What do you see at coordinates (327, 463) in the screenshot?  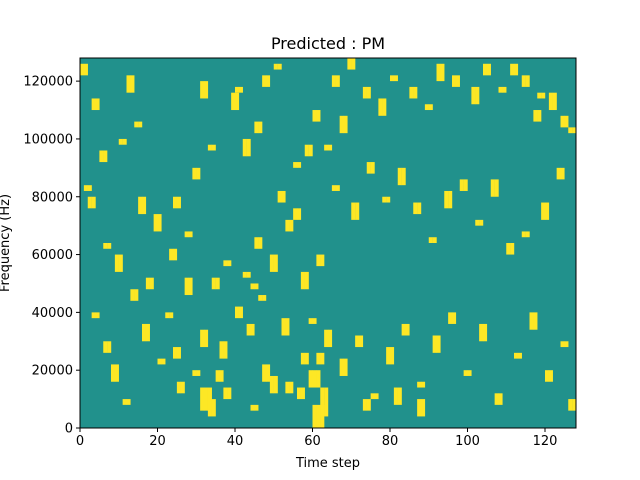 I see `x-axis-label: Time step` at bounding box center [327, 463].